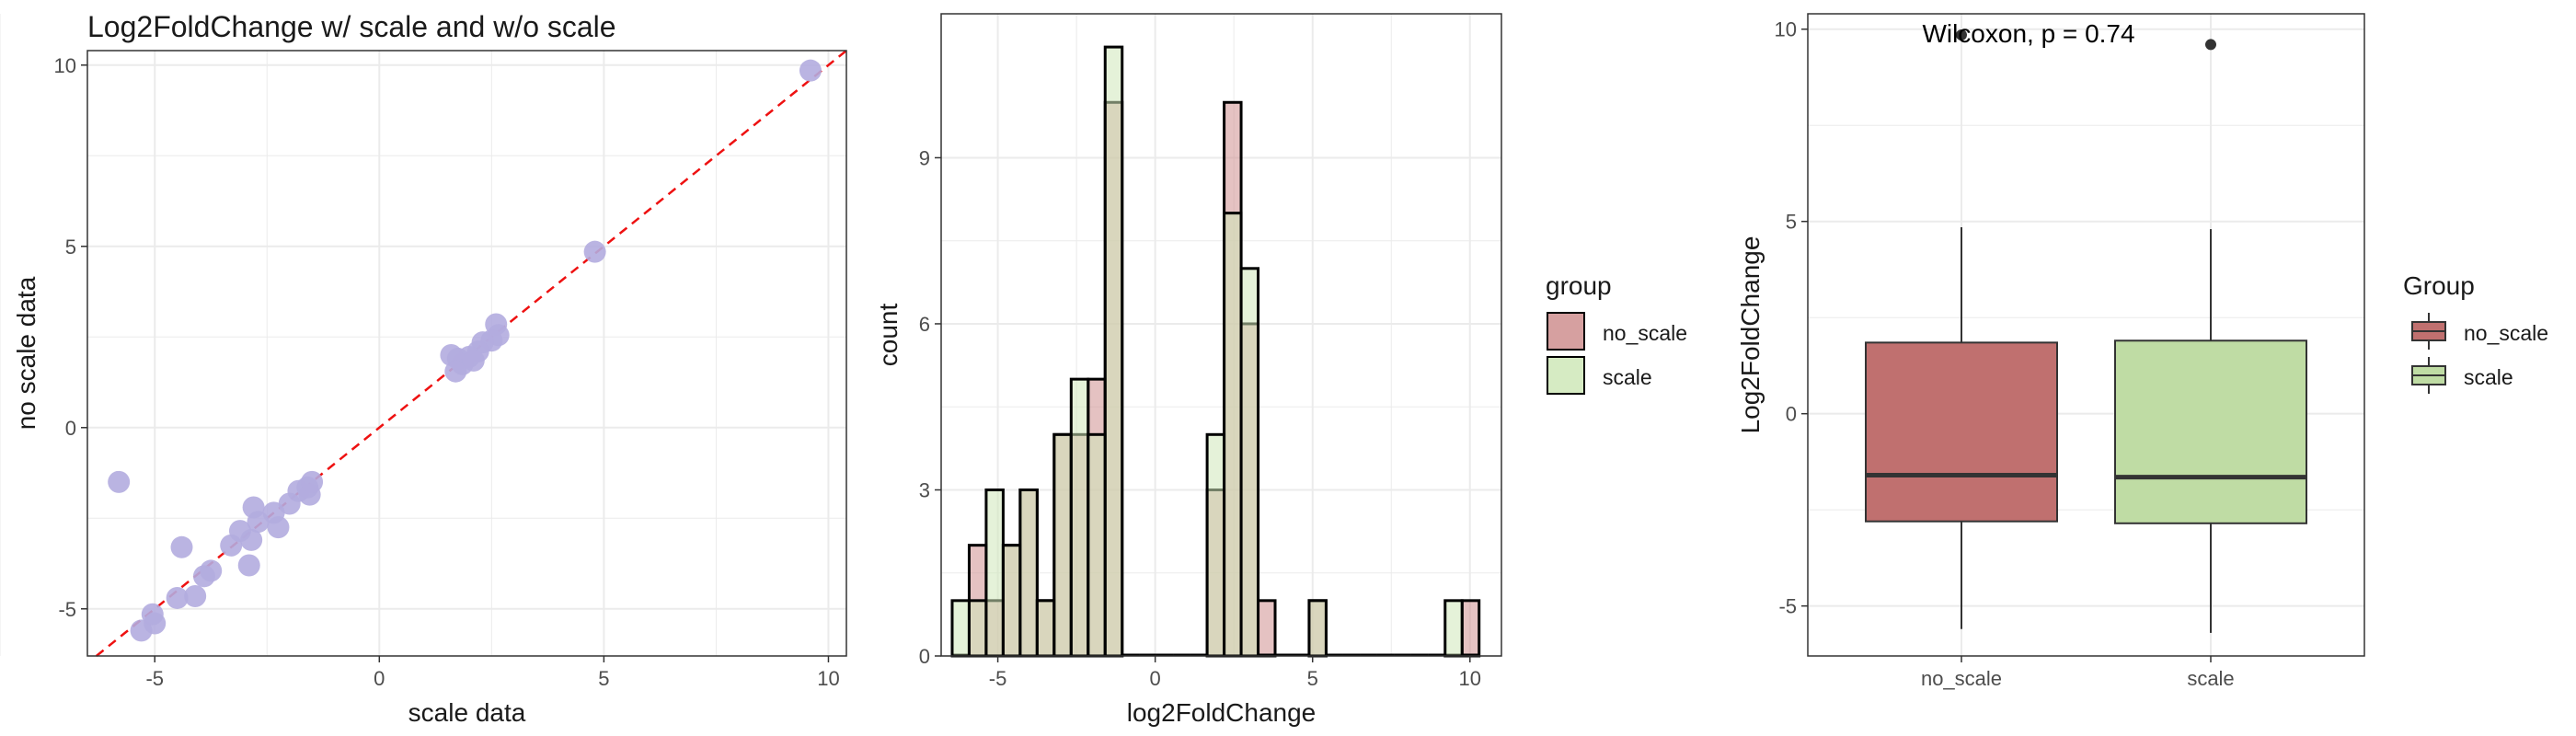 This screenshot has width=2576, height=736. Describe the element at coordinates (1787, 606) in the screenshot. I see `p3-ytick-label-neg5: -5` at that location.